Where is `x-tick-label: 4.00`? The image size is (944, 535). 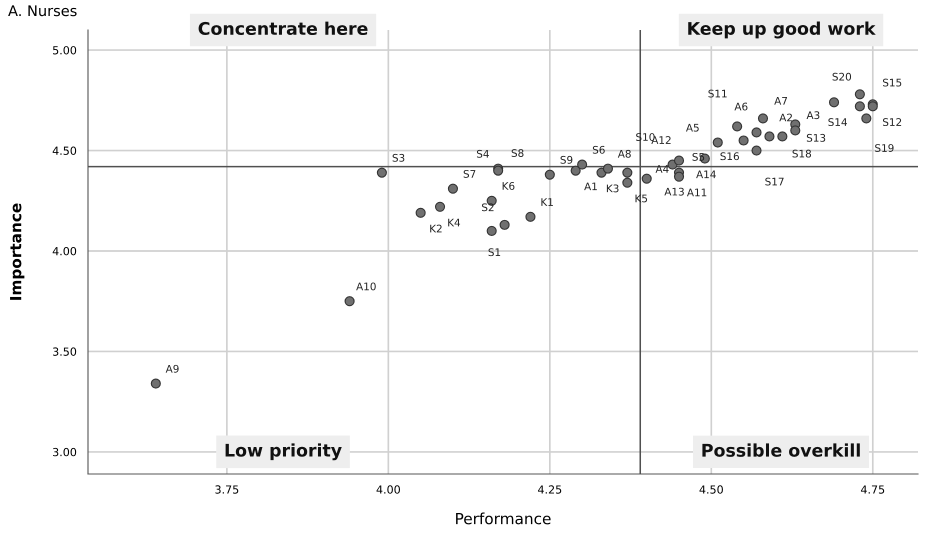 x-tick-label: 4.00 is located at coordinates (388, 489).